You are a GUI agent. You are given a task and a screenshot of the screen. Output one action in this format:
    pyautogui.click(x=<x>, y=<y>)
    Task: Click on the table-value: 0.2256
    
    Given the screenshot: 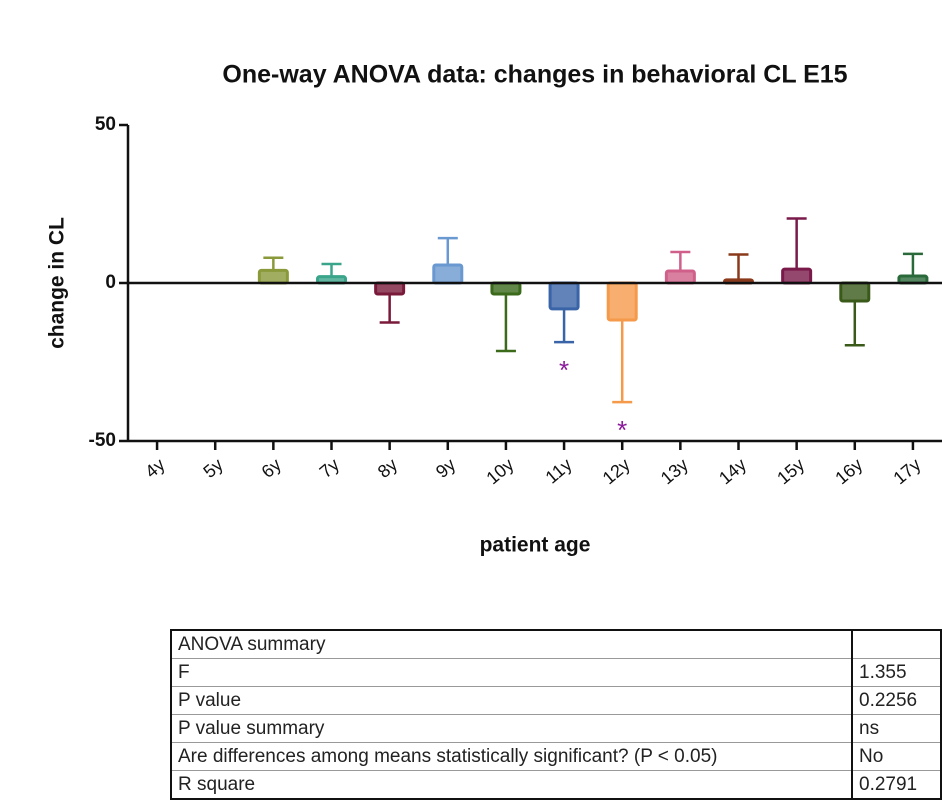 What is the action you would take?
    pyautogui.click(x=896, y=700)
    